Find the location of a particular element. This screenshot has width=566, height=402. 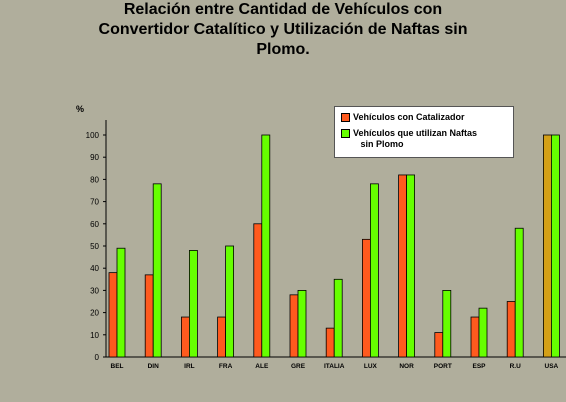

bar-italia-naftas is located at coordinates (338, 318).